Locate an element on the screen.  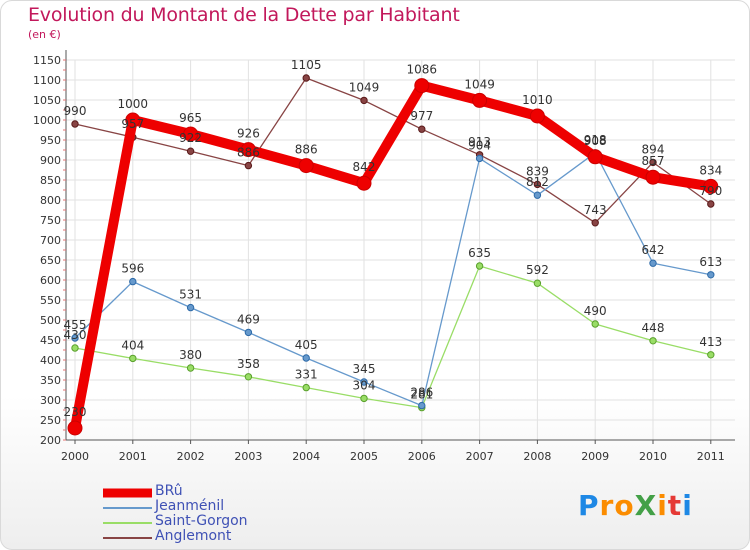
data-label: 281 is located at coordinates (421, 395).